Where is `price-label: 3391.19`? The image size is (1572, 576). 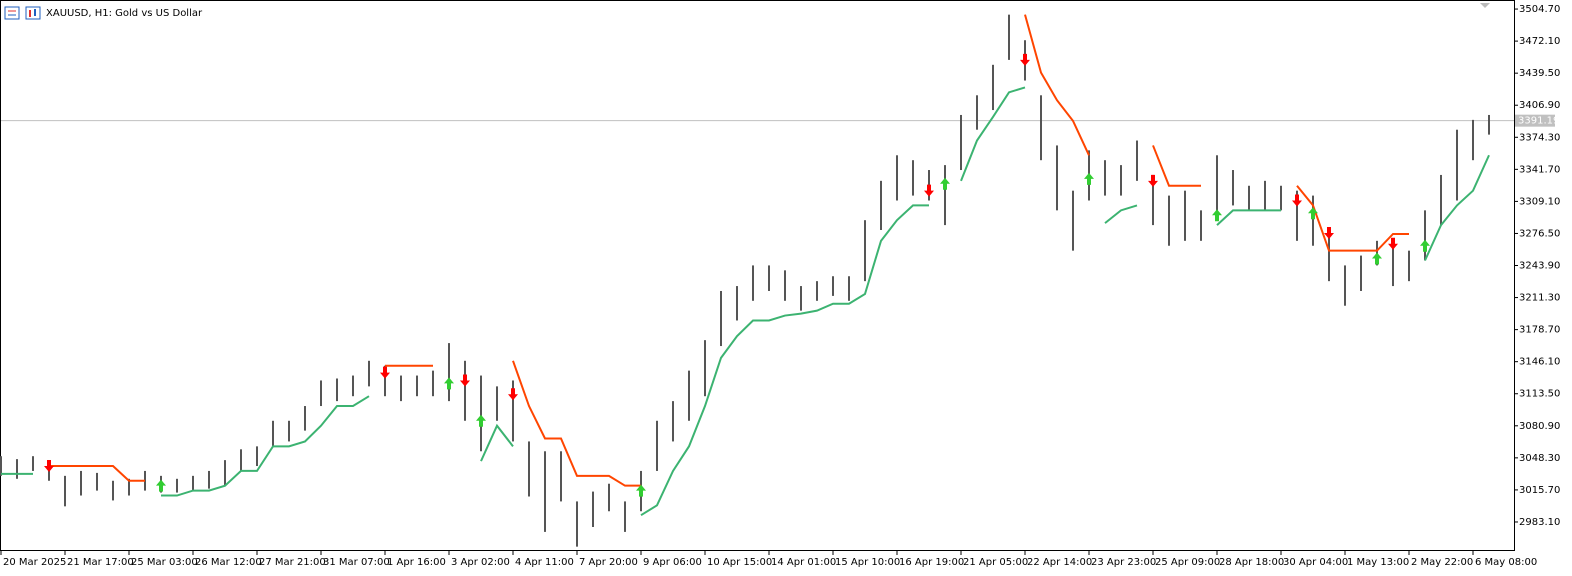
price-label: 3391.19 is located at coordinates (1538, 121).